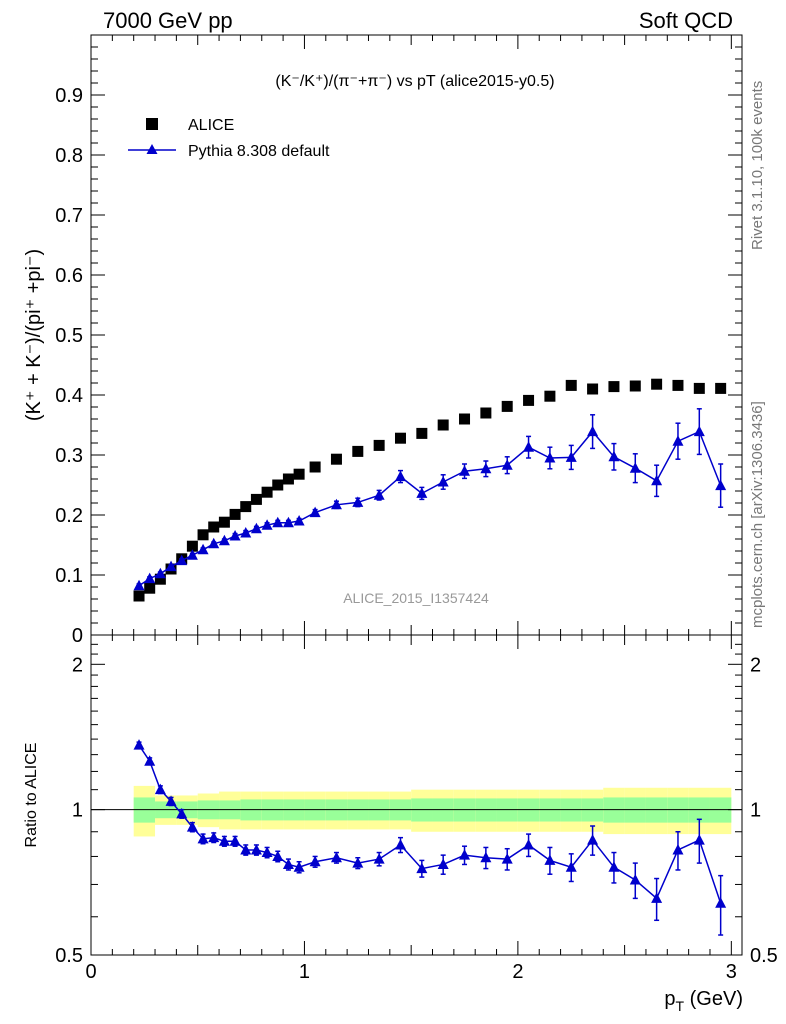 The height and width of the screenshot is (1024, 786). What do you see at coordinates (755, 665) in the screenshot?
I see `ratio-ytick-label-right: 2` at bounding box center [755, 665].